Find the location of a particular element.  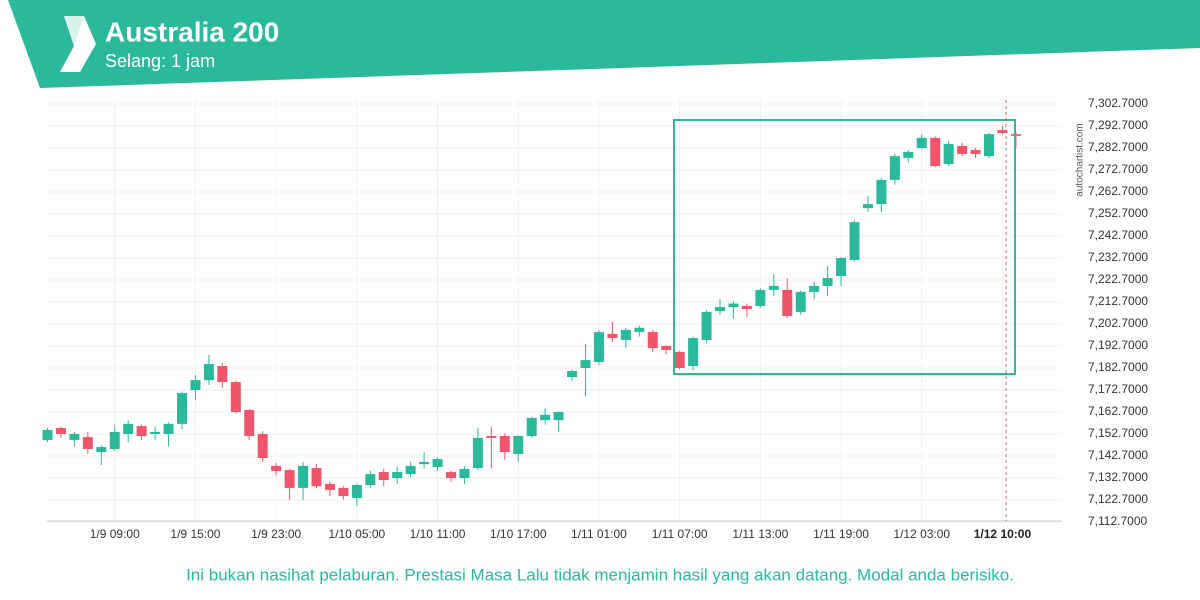

x-tick-label: 1/10 05:00 is located at coordinates (356, 534).